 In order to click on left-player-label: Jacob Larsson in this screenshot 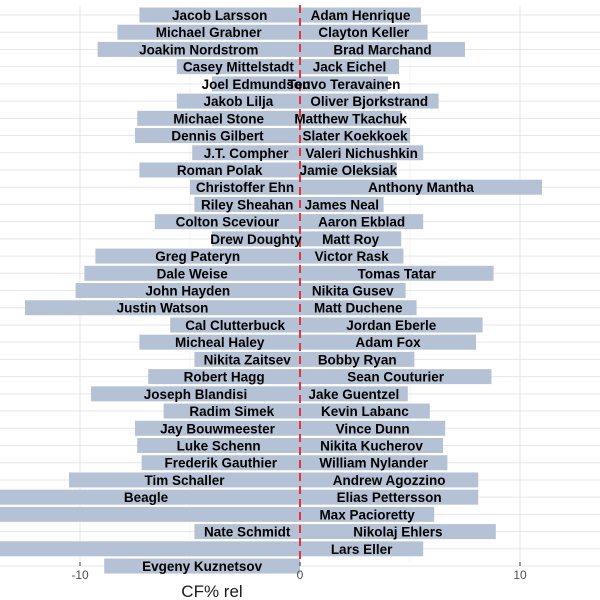, I will do `click(219, 15)`.